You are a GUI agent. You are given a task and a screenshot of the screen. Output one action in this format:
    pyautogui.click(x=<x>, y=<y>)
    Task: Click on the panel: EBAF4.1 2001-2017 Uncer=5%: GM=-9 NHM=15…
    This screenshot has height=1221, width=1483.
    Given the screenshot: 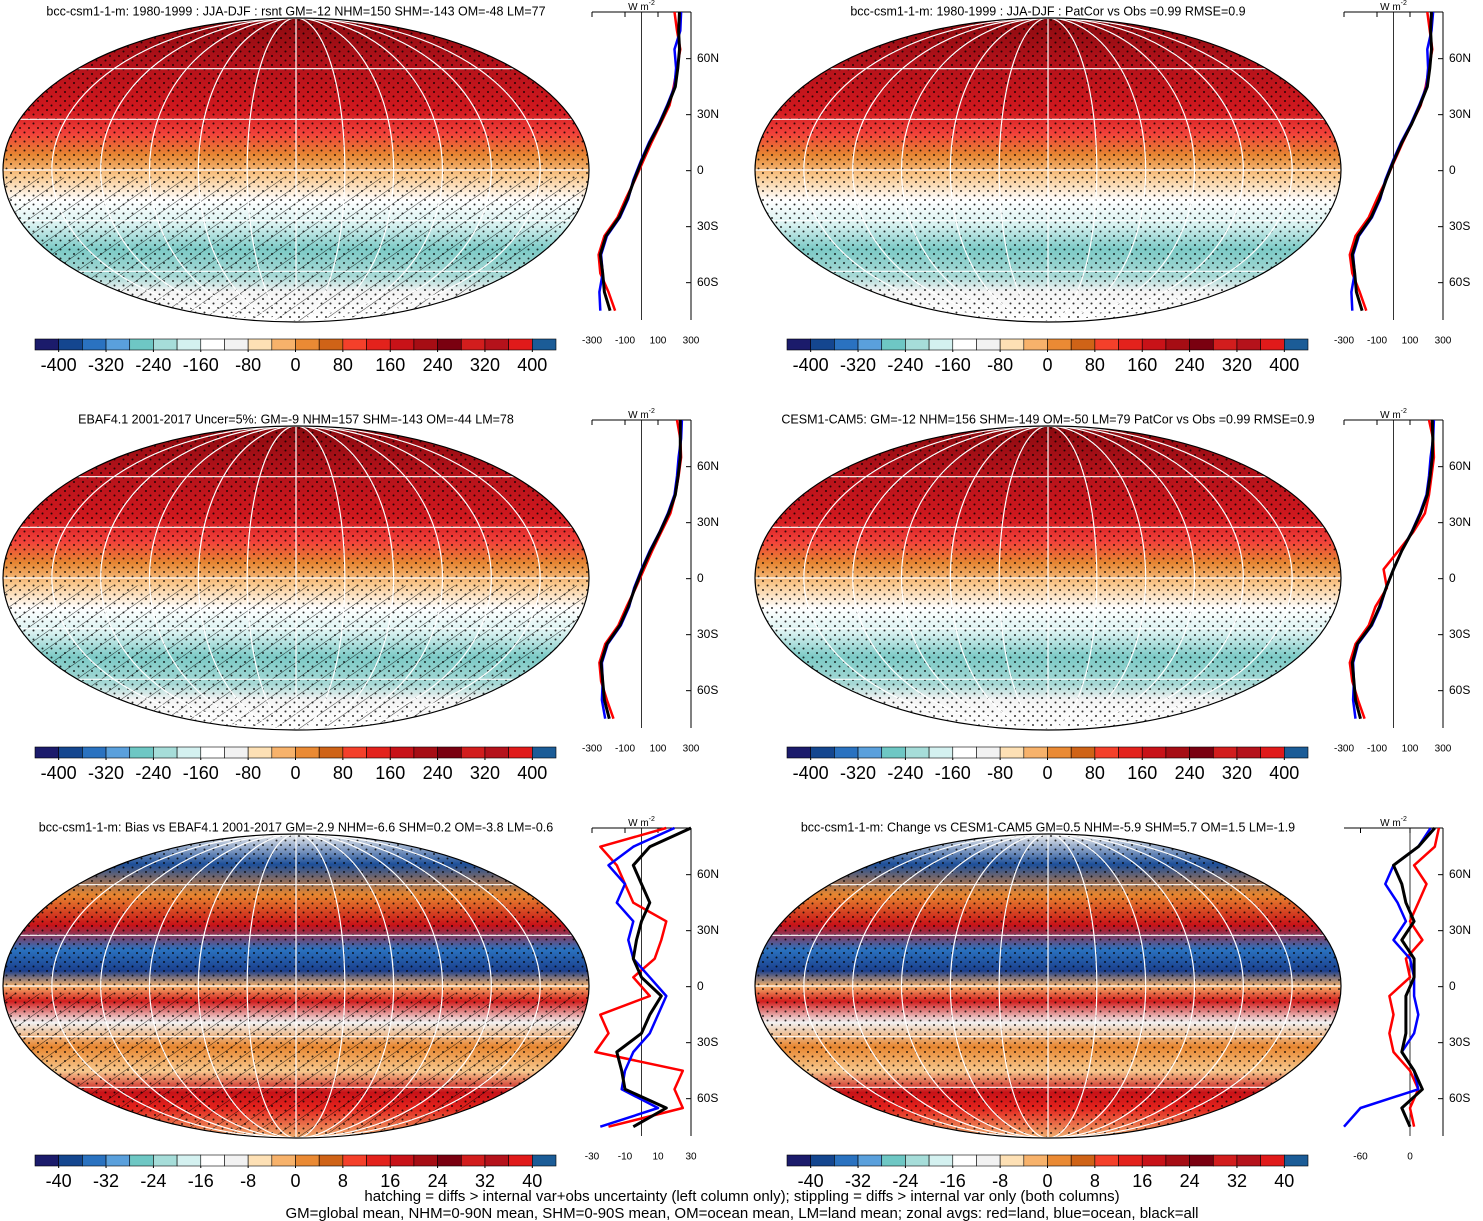 What is the action you would take?
    pyautogui.click(x=360, y=595)
    